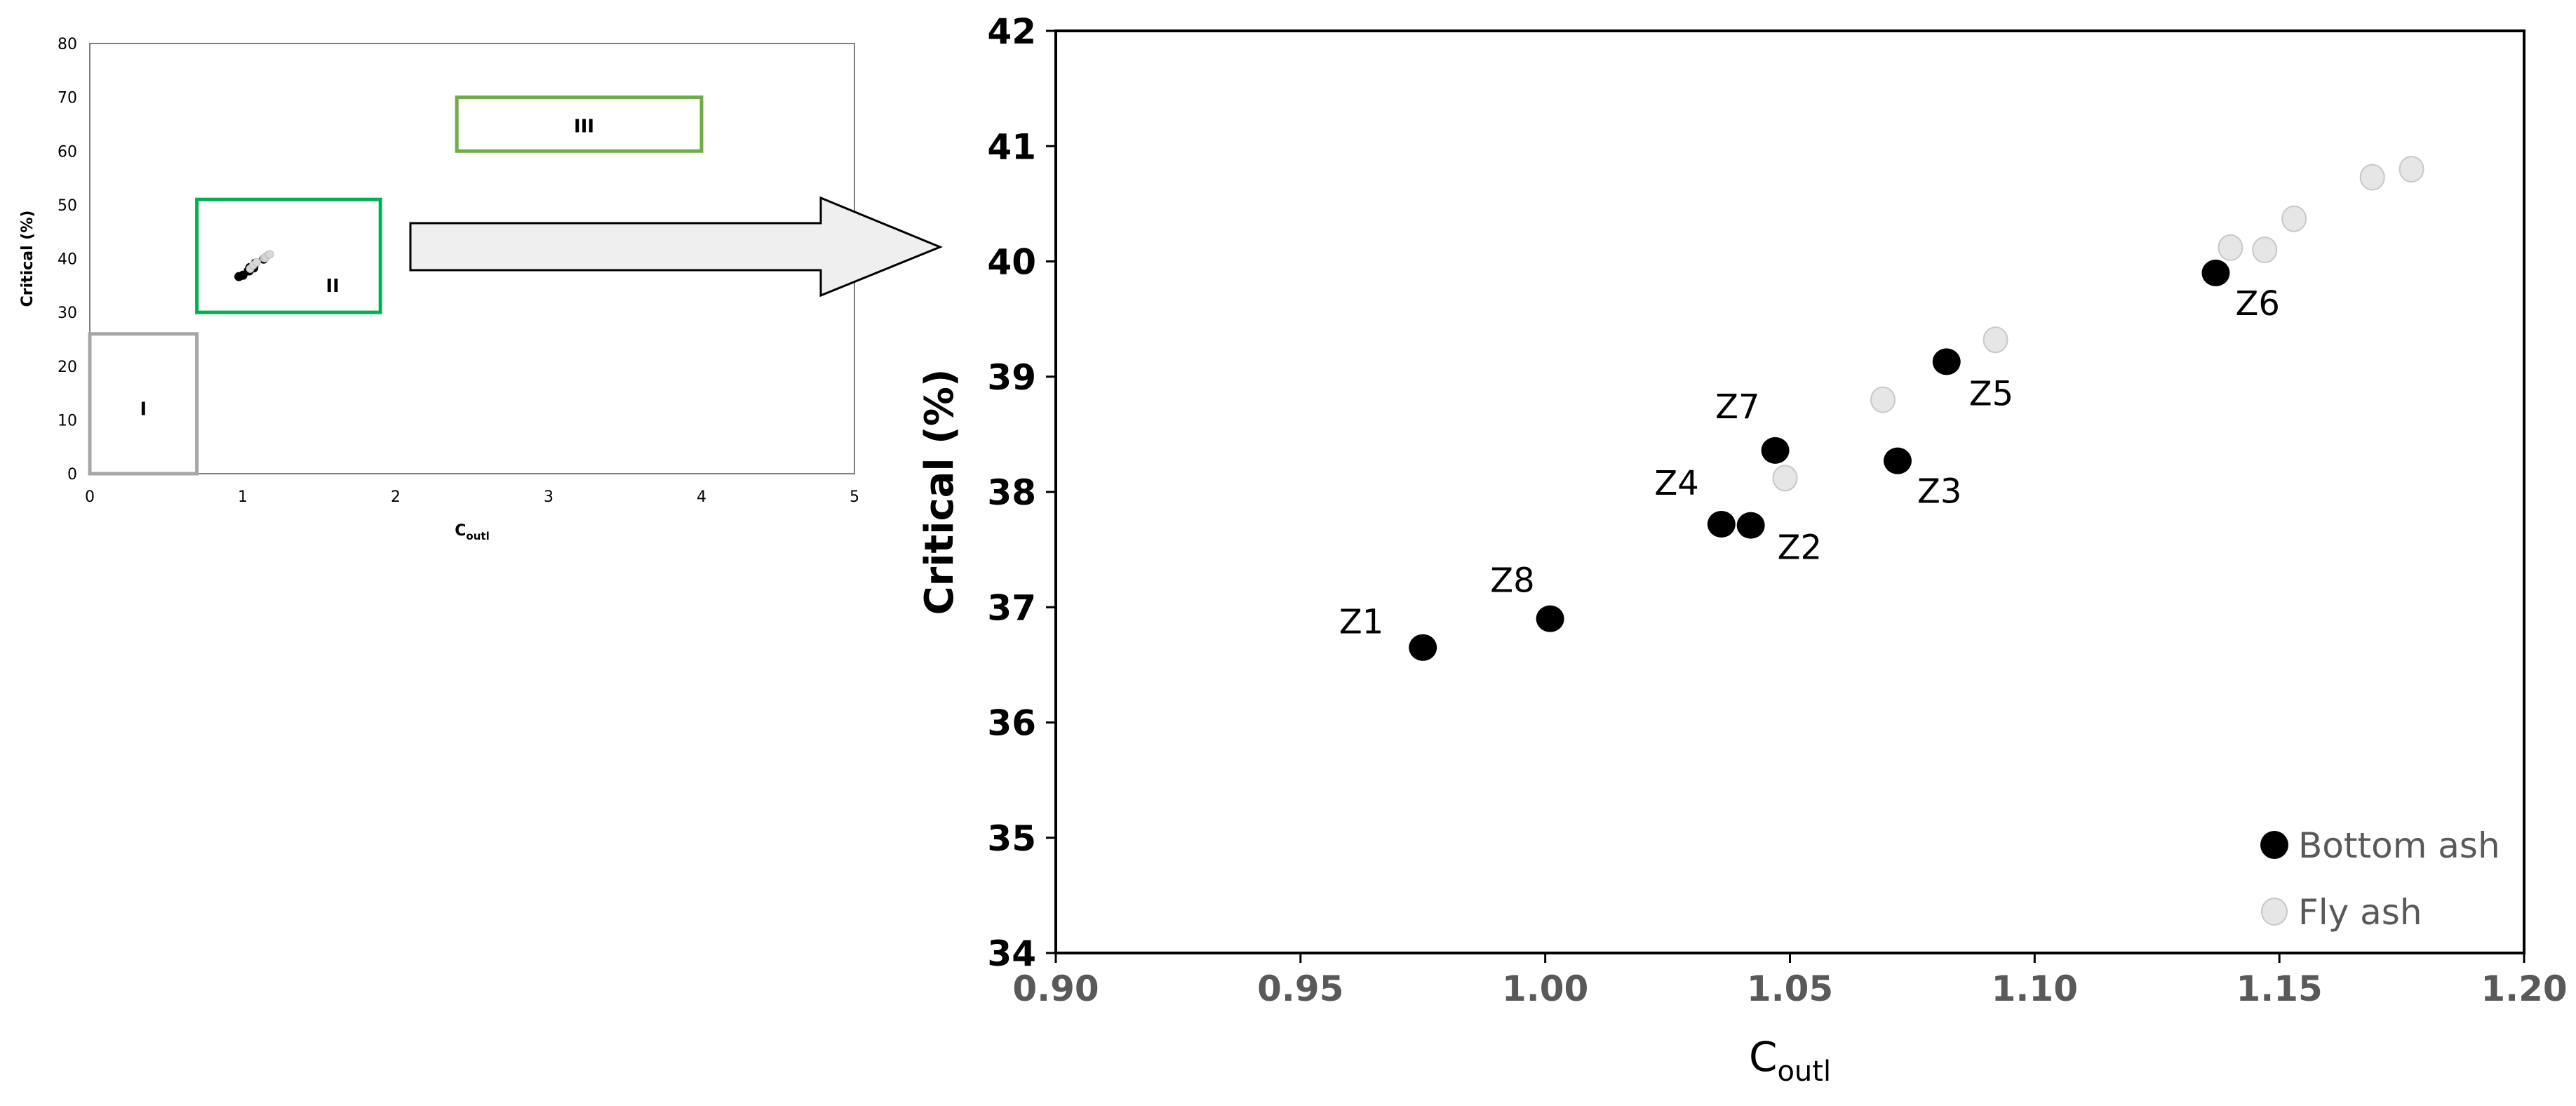  I want to click on point-label-z5: Z5, so click(1991, 393).